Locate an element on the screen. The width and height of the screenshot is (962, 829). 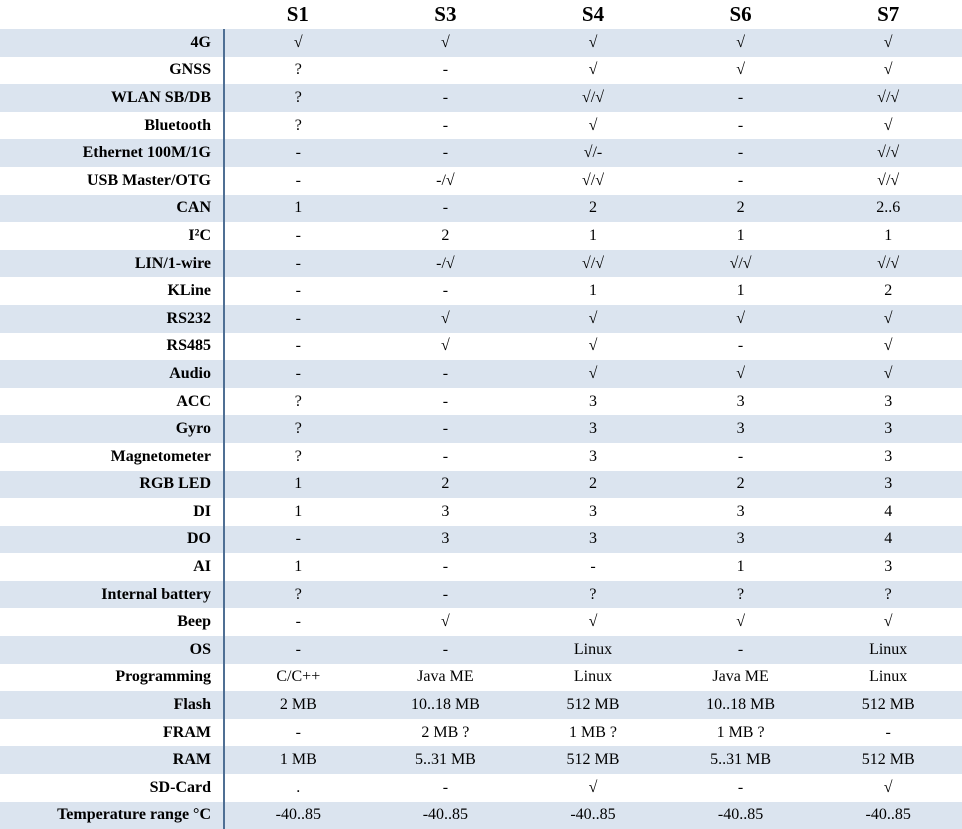
table-row: SD-Card. - √ - √ is located at coordinates (481, 788).